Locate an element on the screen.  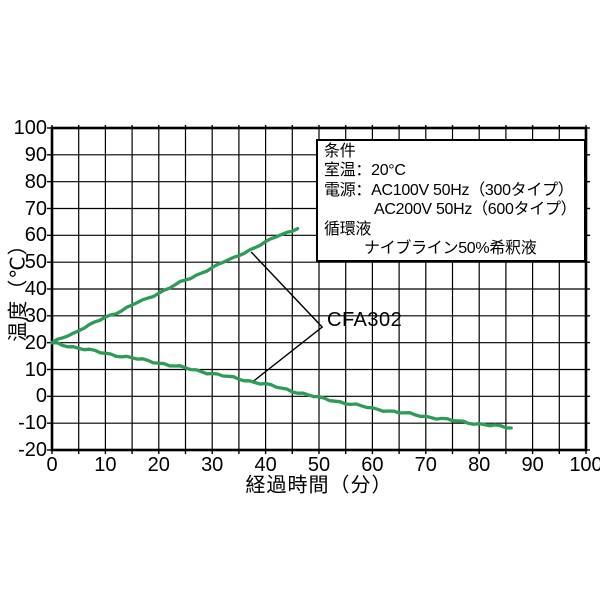
x-tick-label: 80 is located at coordinates (479, 465).